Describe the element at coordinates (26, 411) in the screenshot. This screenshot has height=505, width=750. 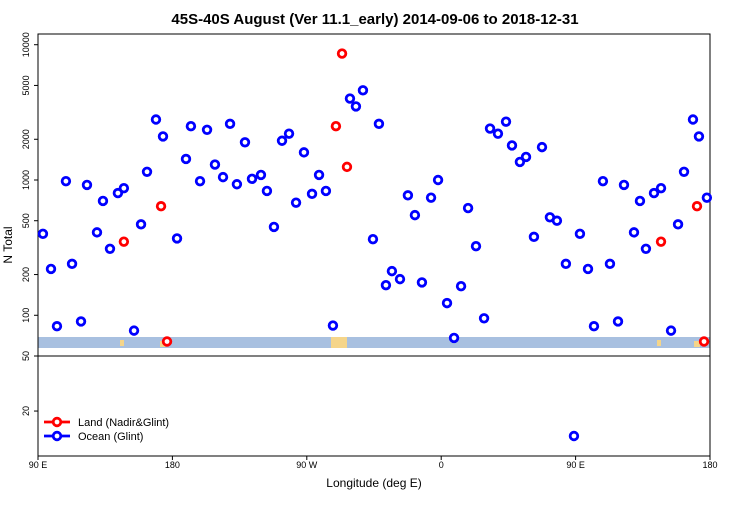
I see `y2-tick-label: 20` at that location.